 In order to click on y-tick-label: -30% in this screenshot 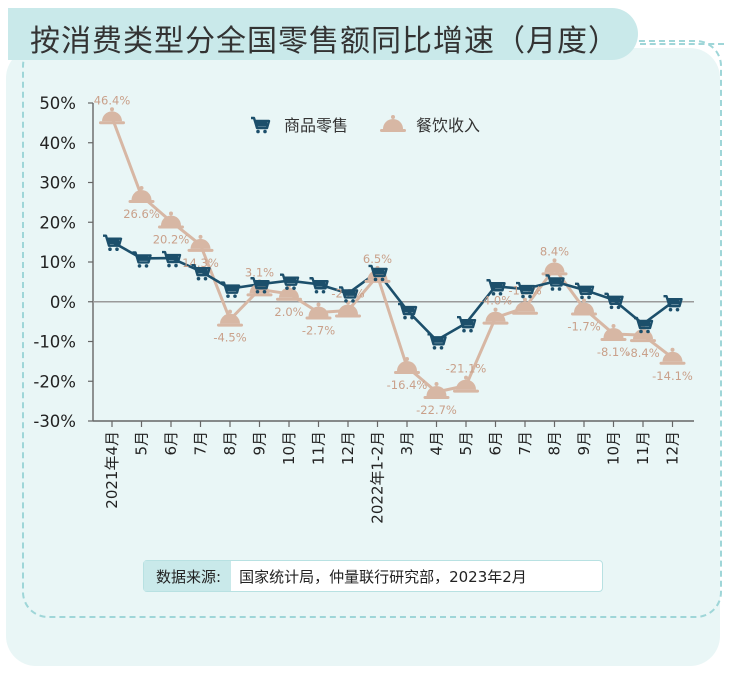, I will do `click(54, 421)`.